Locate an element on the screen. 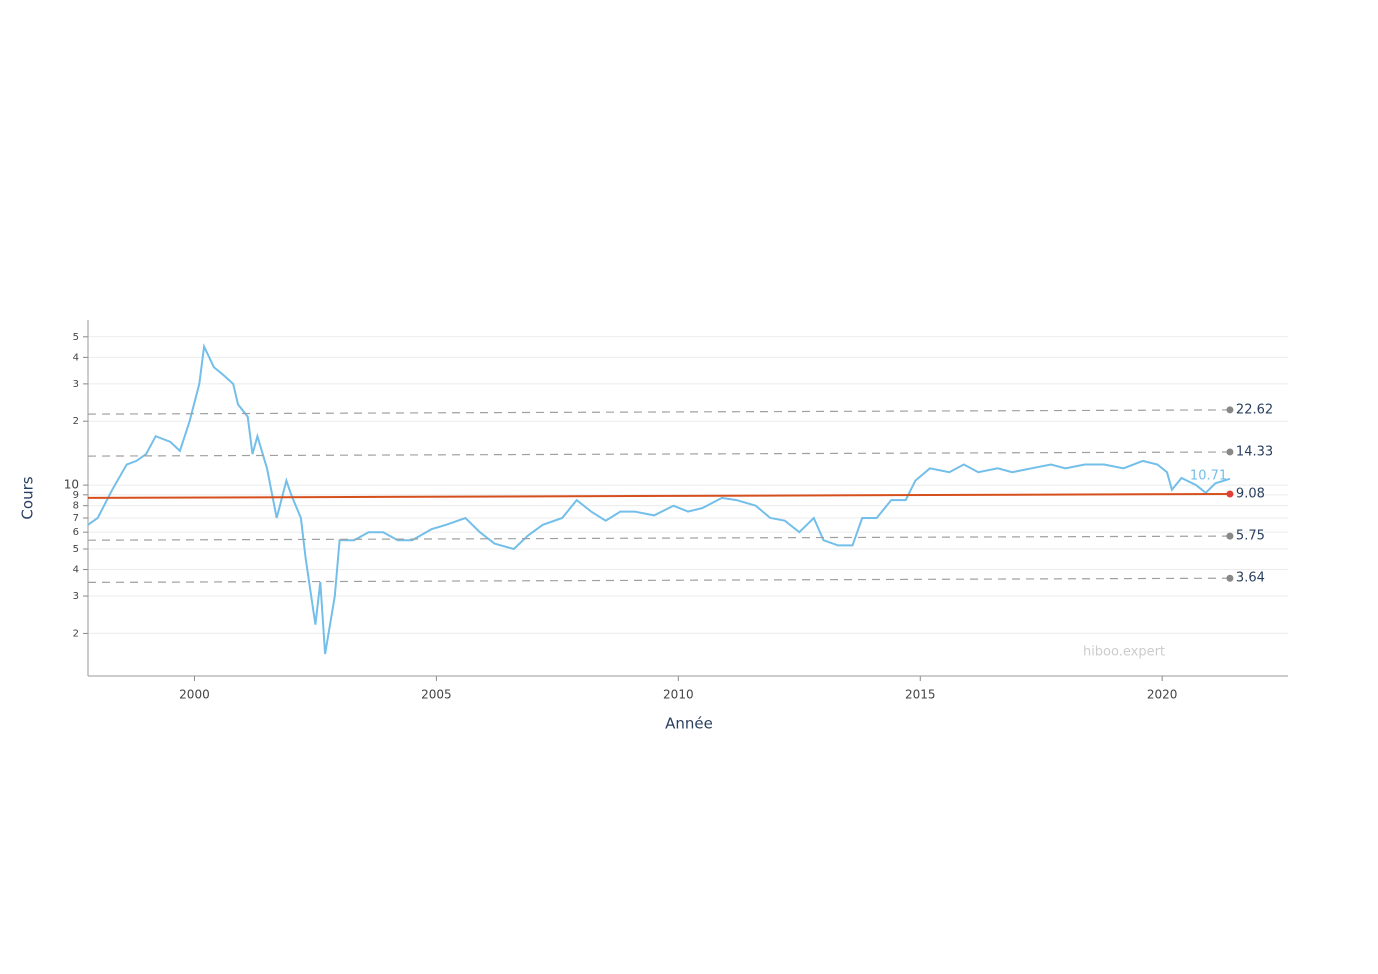 This screenshot has height=974, width=1378. y-tick-label: 10 is located at coordinates (71, 485).